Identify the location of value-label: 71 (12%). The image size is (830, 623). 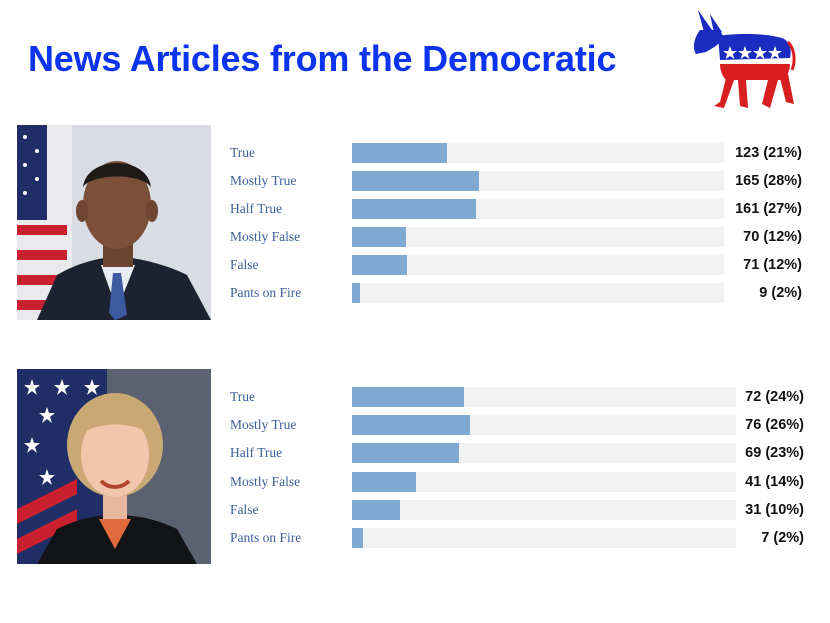
(772, 265).